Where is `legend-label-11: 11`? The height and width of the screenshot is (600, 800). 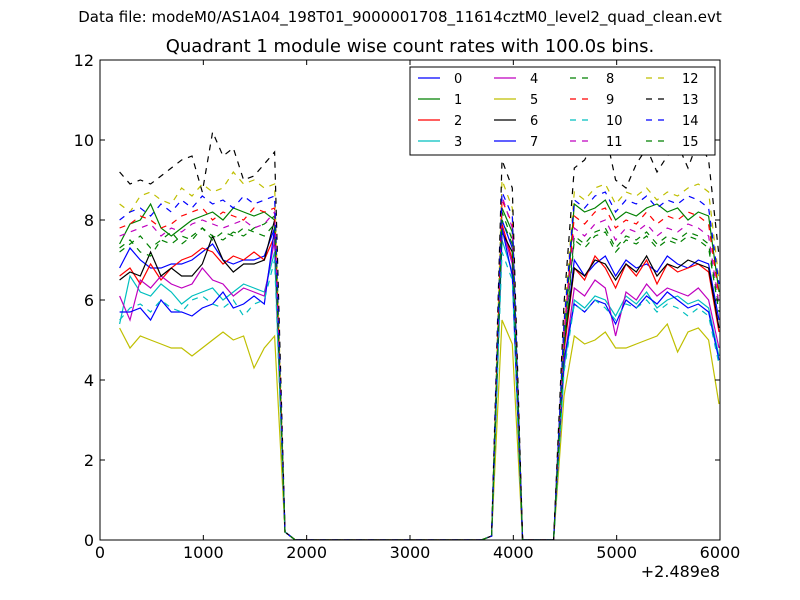
legend-label-11: 11 is located at coordinates (614, 142).